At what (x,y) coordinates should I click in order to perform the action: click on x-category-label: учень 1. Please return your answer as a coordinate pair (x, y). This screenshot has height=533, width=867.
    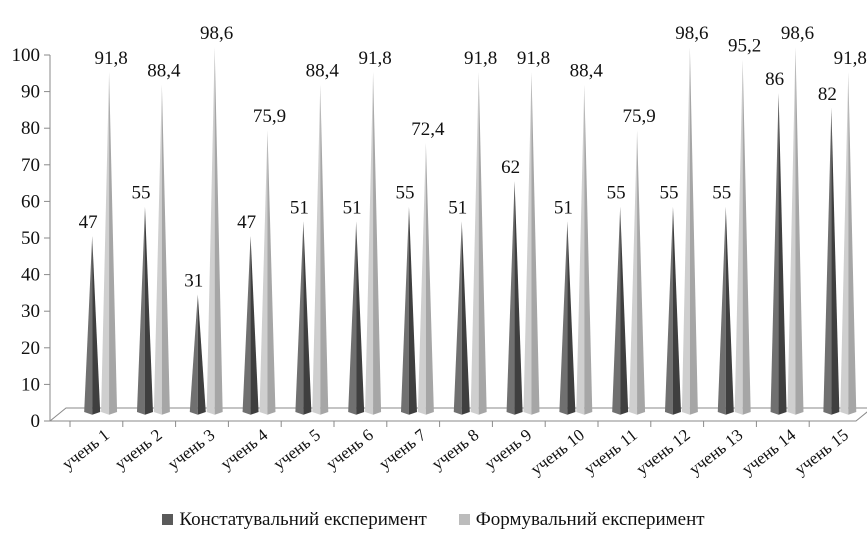
    Looking at the image, I should click on (85, 449).